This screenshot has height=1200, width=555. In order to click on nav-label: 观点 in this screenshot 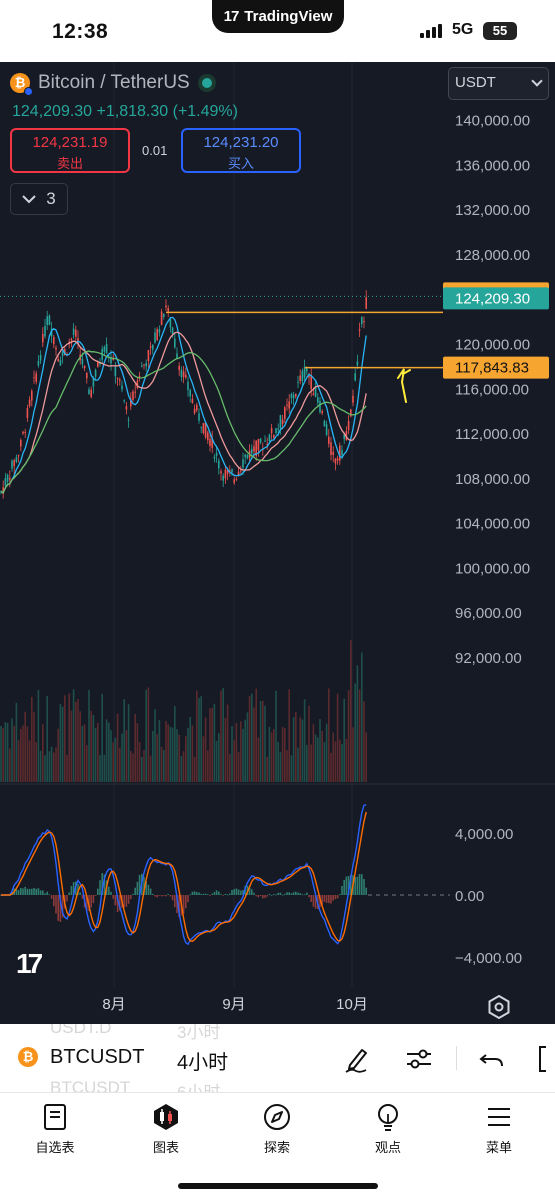, I will do `click(387, 1147)`.